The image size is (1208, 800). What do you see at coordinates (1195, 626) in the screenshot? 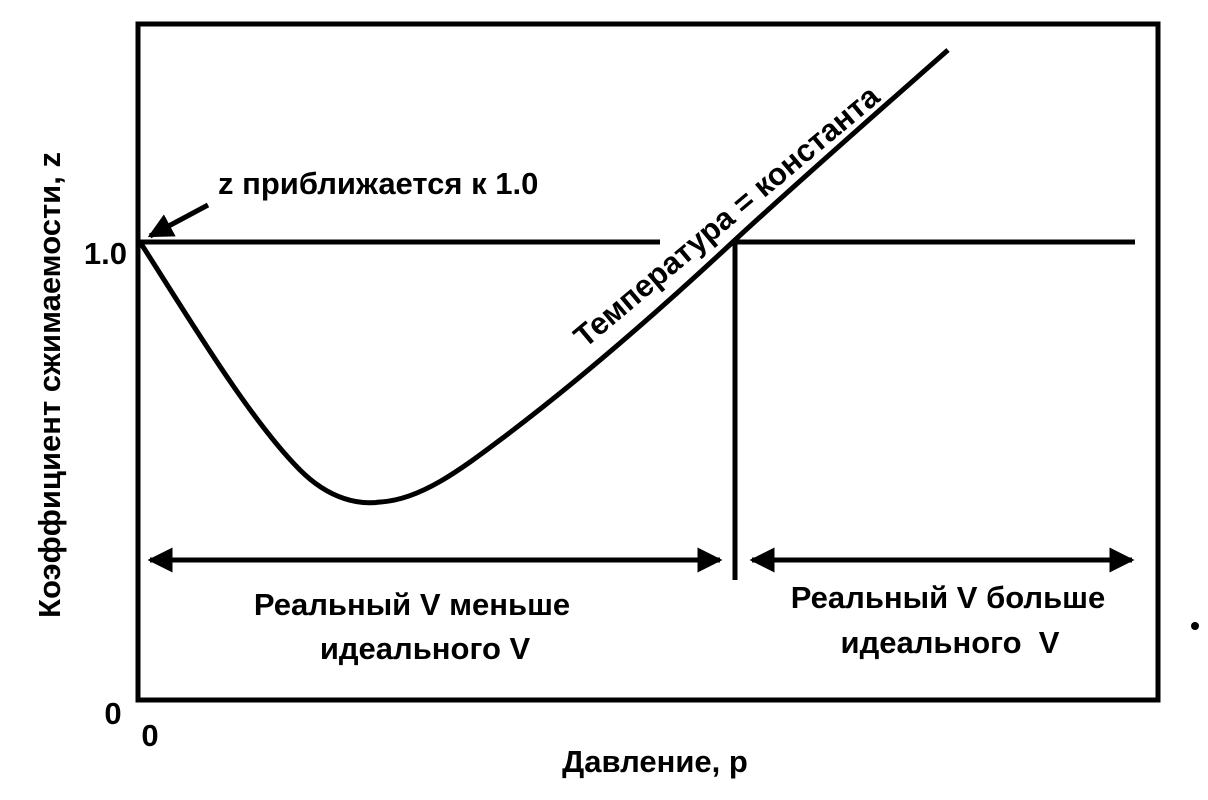
I see `dot` at bounding box center [1195, 626].